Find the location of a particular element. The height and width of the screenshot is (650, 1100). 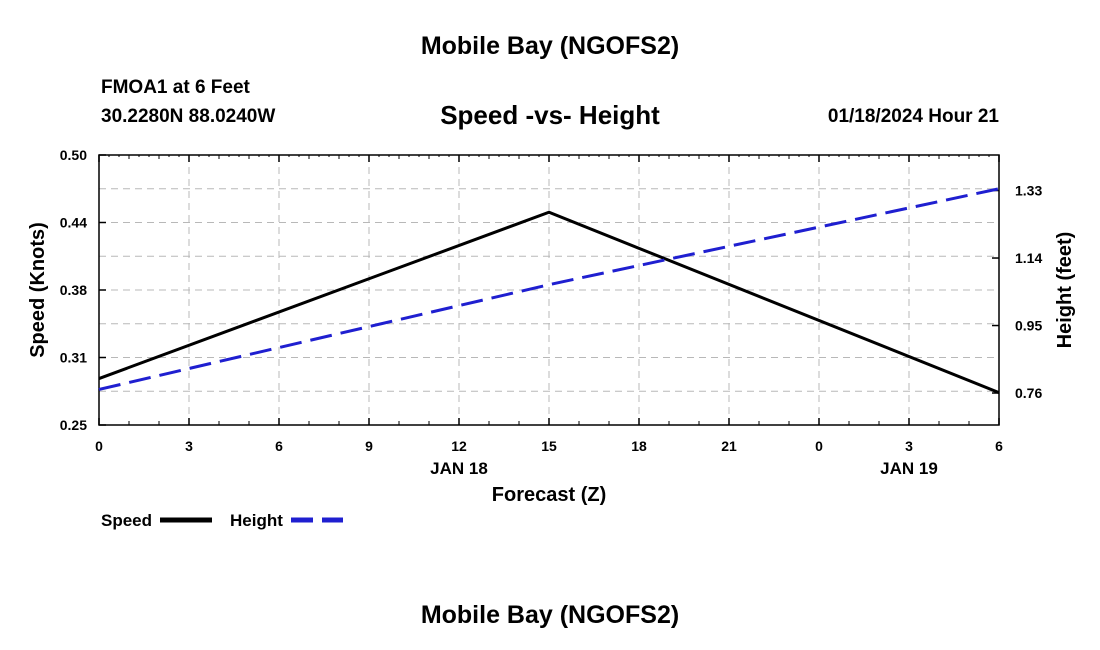

forecast-datetime: 01/18/2024 Hour 21 is located at coordinates (913, 116).